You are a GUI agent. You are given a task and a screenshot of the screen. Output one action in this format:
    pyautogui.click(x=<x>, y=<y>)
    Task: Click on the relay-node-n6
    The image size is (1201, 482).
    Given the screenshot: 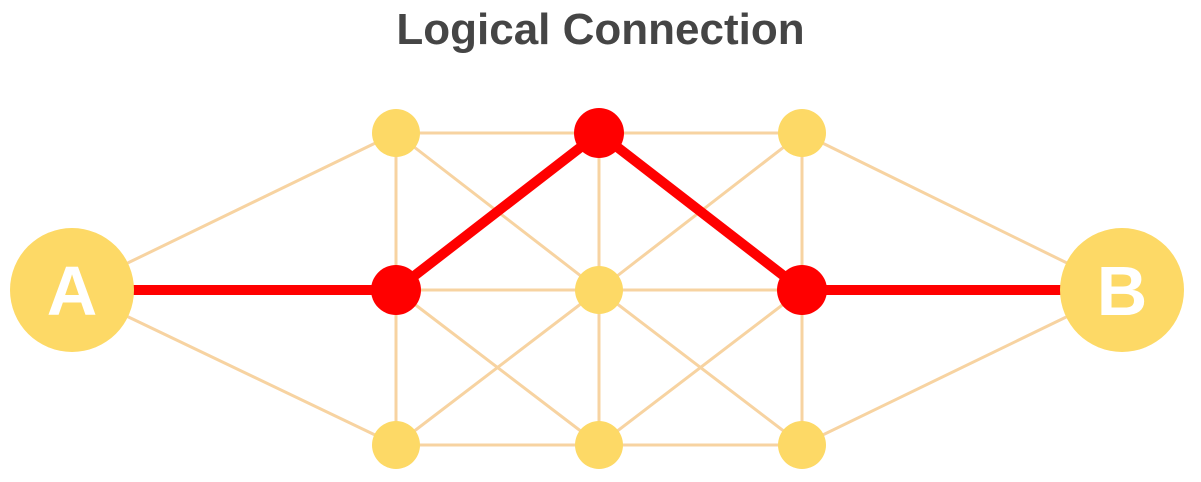 What is the action you would take?
    pyautogui.click(x=599, y=445)
    